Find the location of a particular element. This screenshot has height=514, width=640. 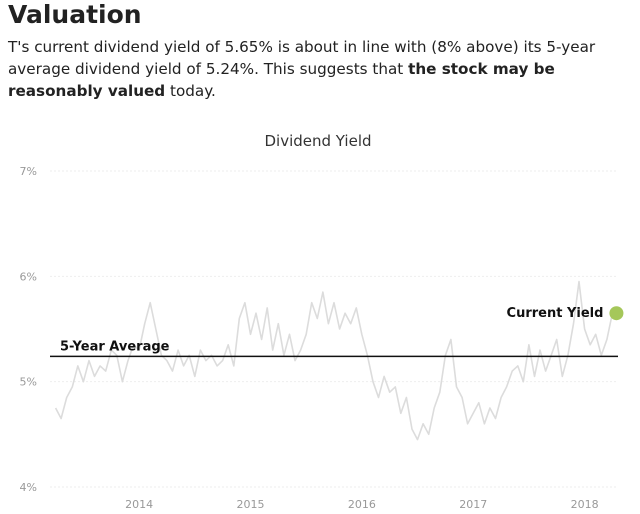

current-yield: Current Yield is located at coordinates (565, 313).